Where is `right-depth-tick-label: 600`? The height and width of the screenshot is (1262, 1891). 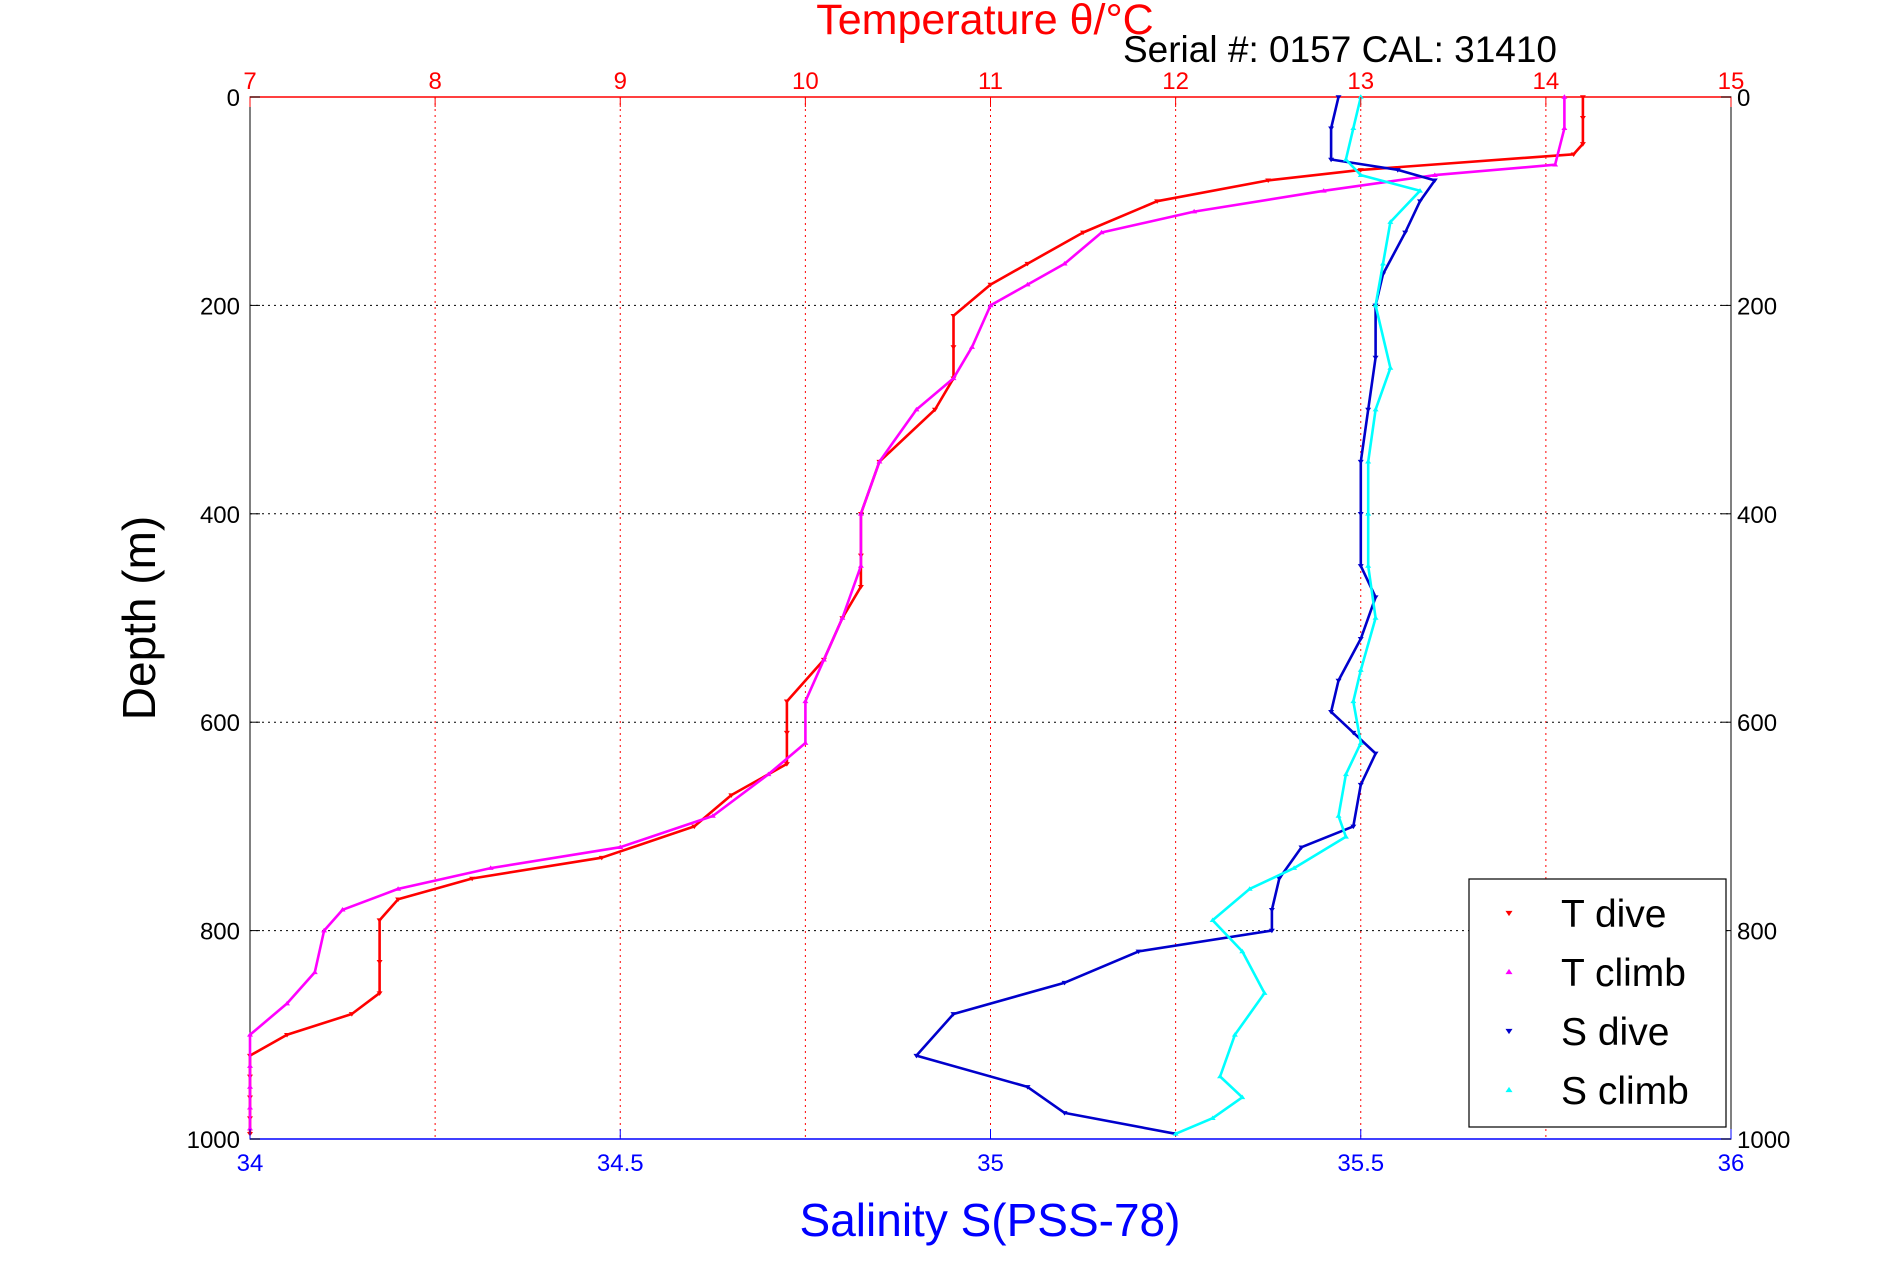
right-depth-tick-label: 600 is located at coordinates (1757, 723).